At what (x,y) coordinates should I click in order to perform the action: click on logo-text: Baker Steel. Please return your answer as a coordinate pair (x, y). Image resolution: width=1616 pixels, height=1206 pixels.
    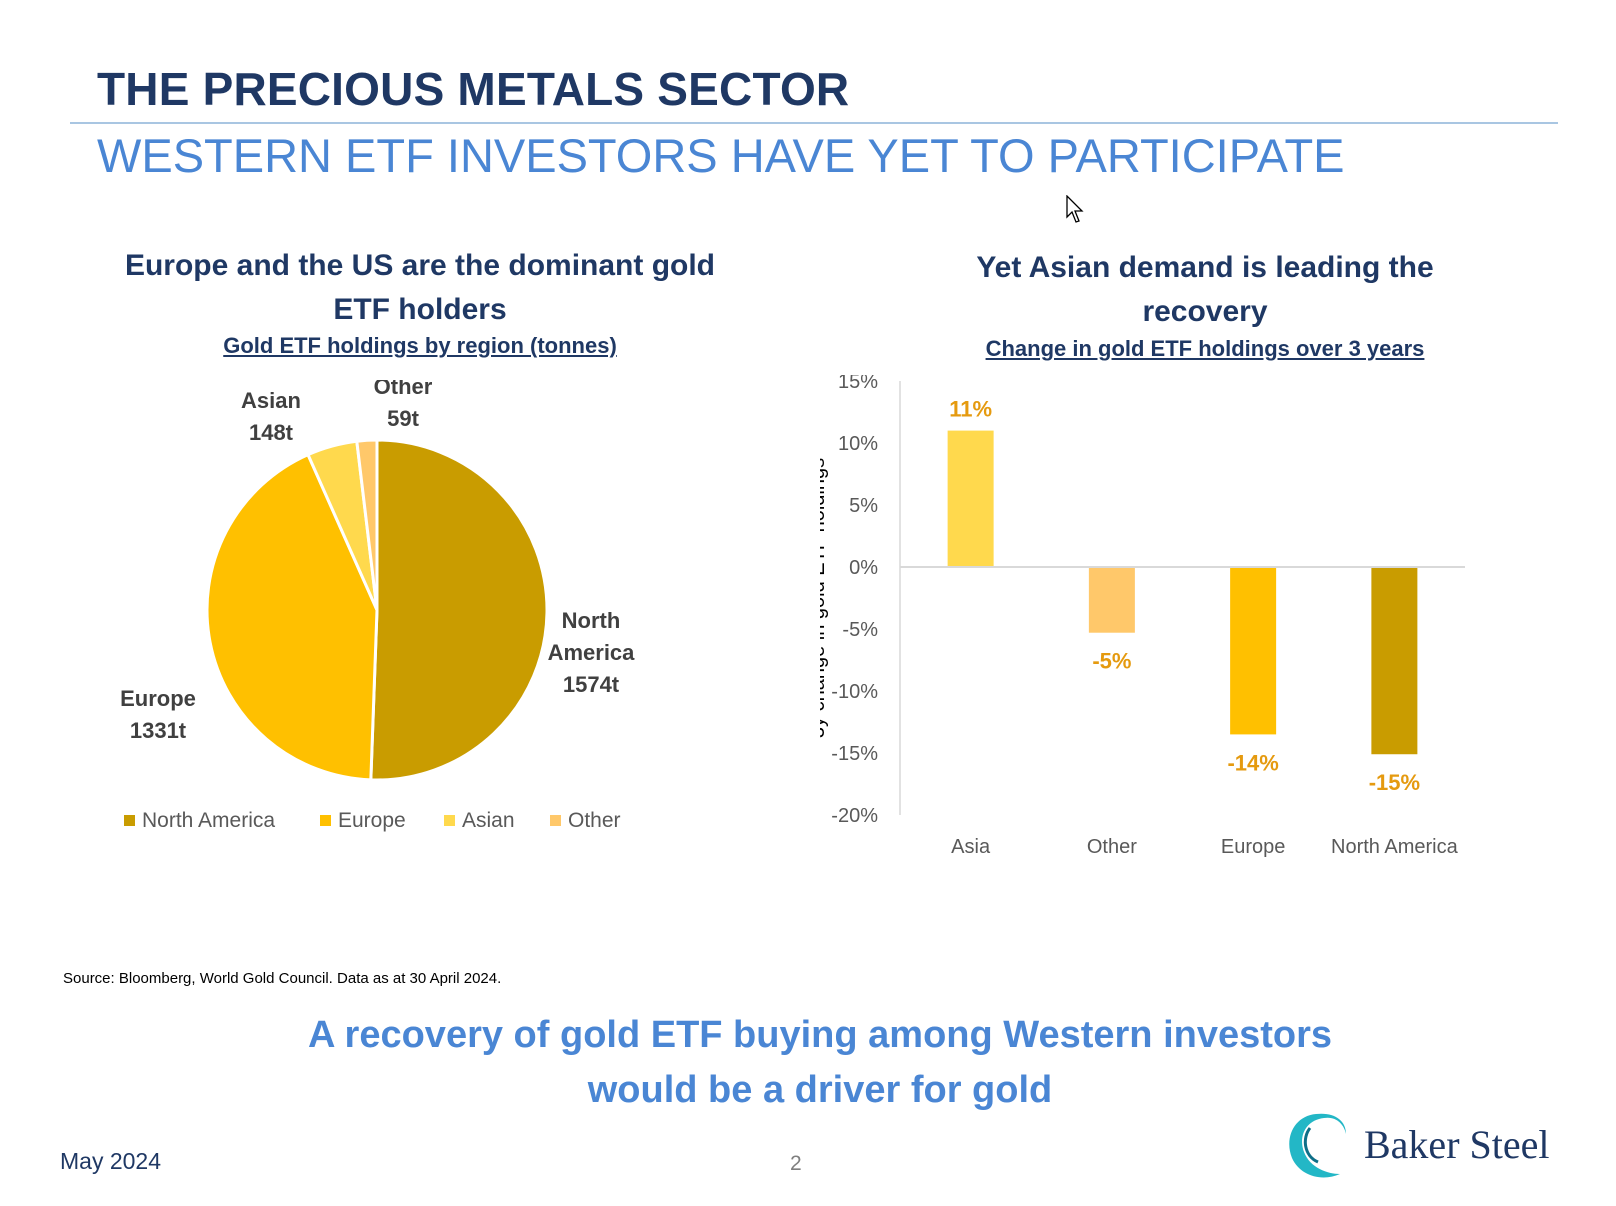
    Looking at the image, I should click on (1457, 1144).